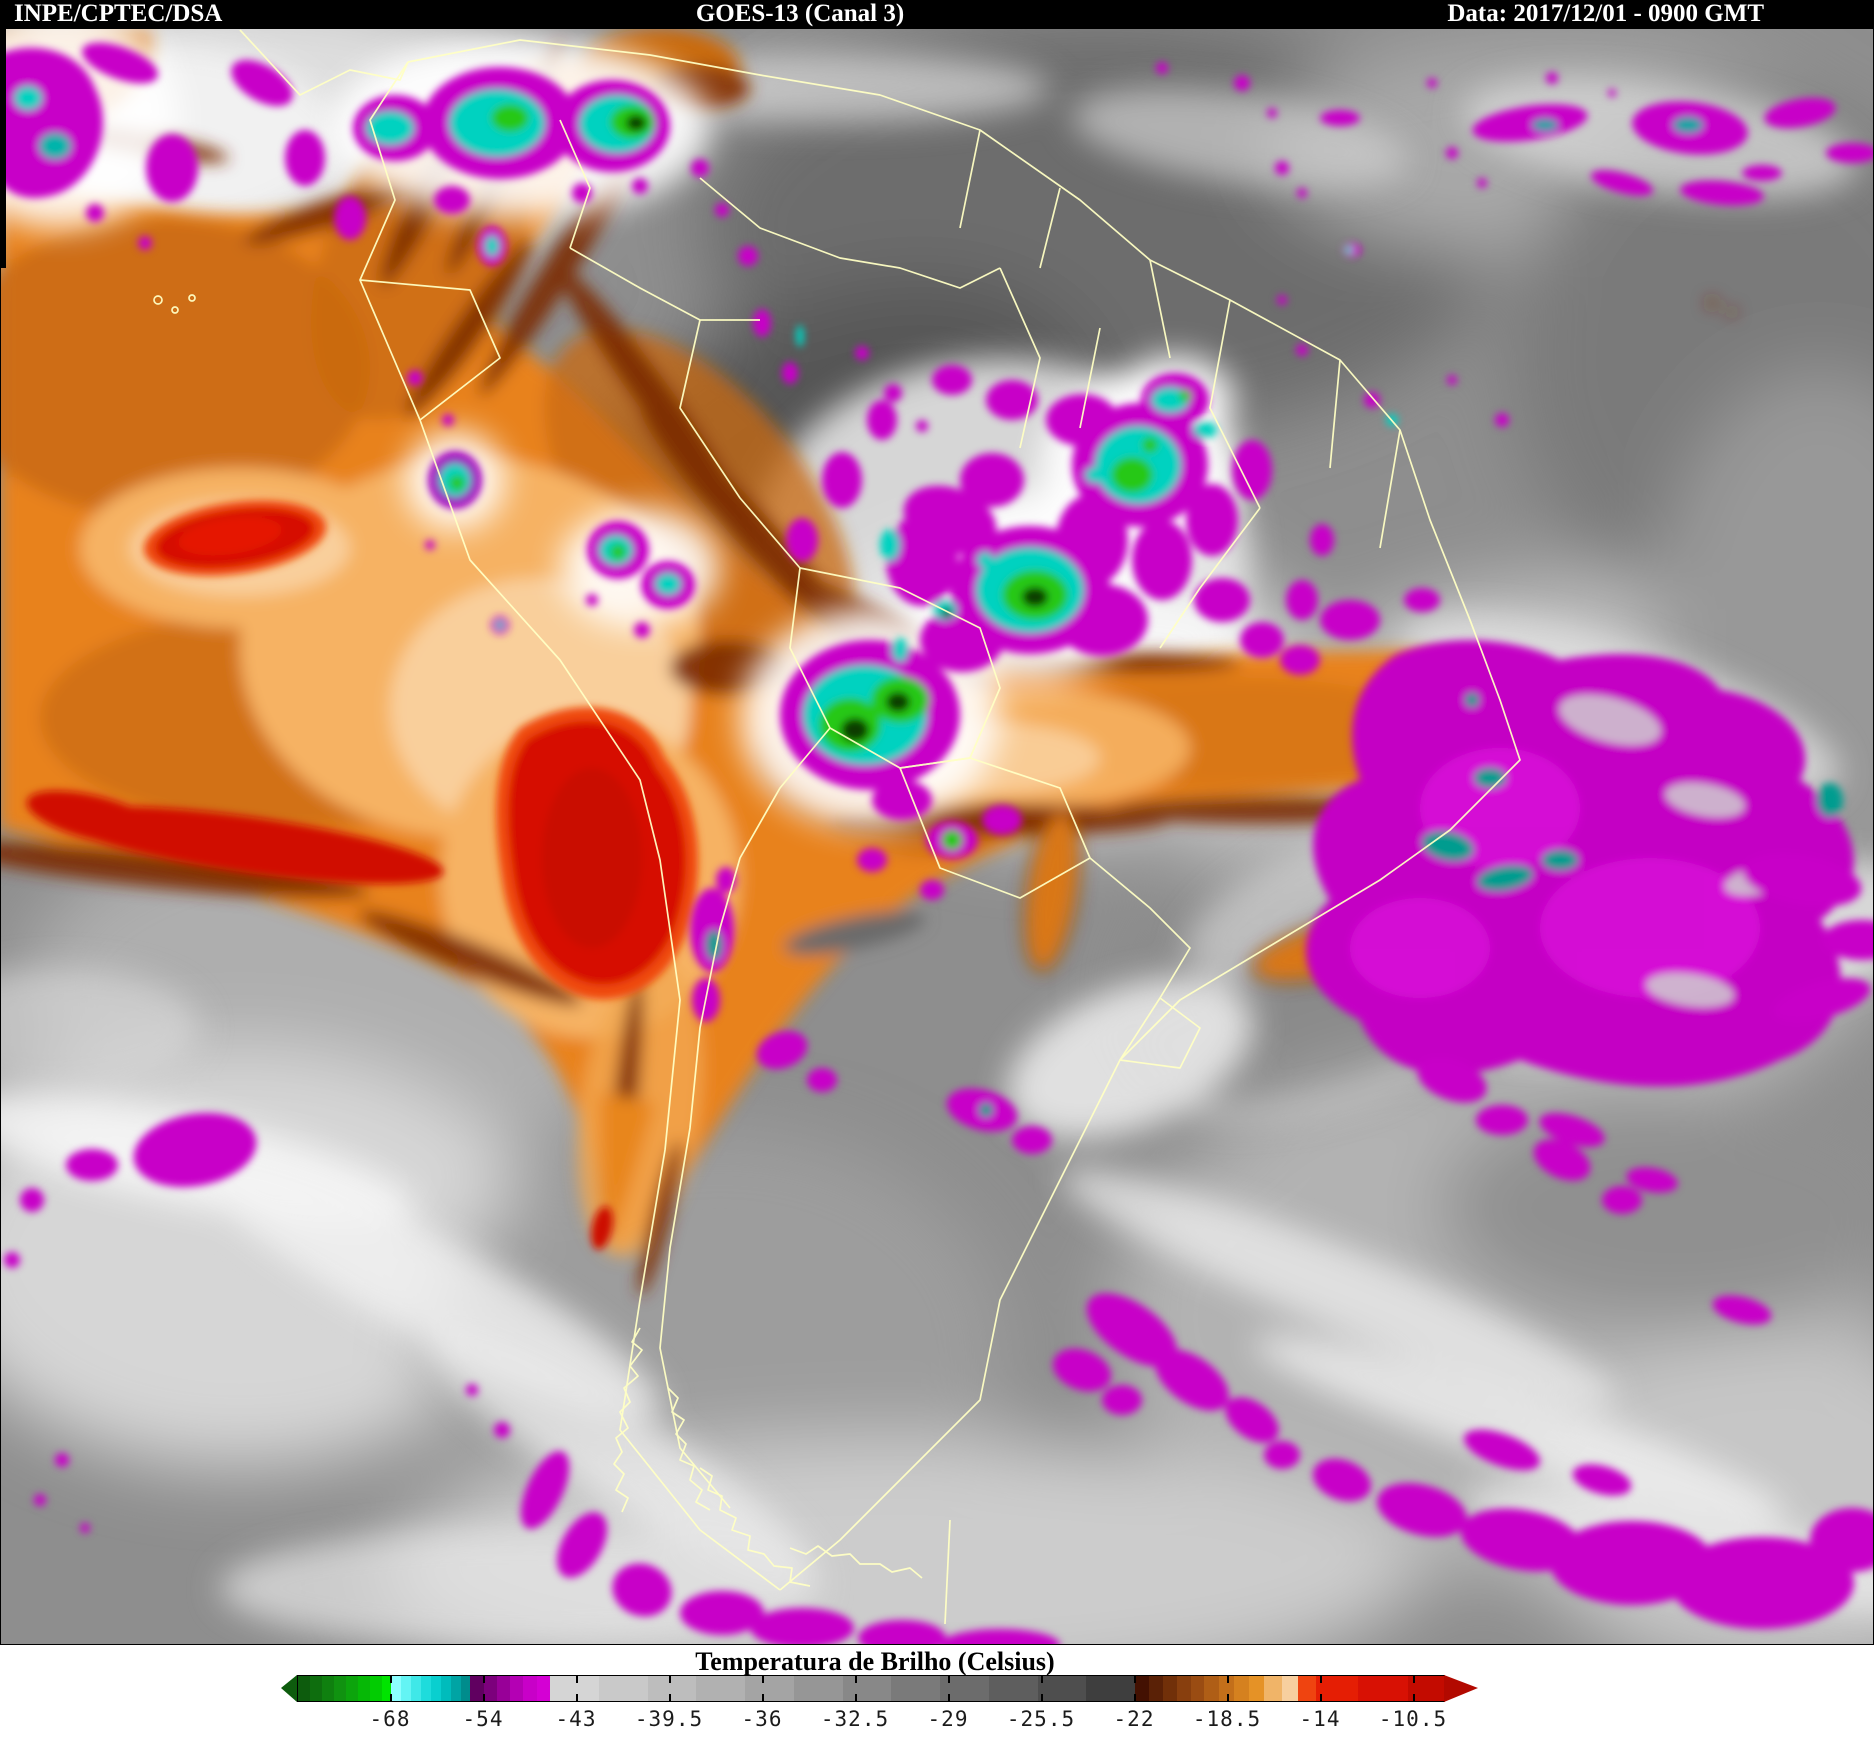  What do you see at coordinates (669, 1719) in the screenshot?
I see `colorbar-tick-label: -39.5` at bounding box center [669, 1719].